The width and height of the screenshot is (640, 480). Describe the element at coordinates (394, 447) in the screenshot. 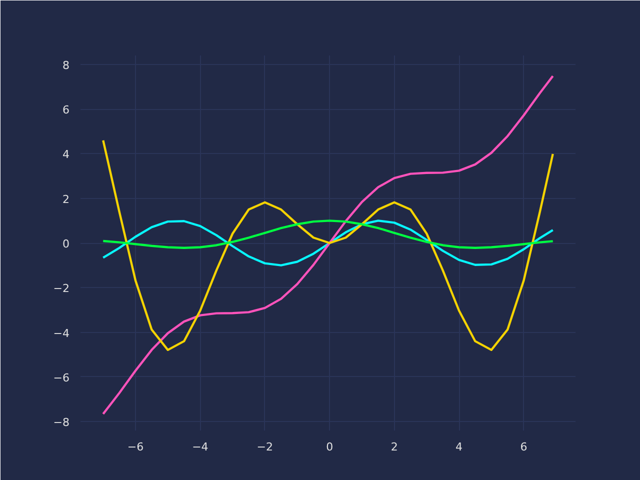

I see `x-tick-label: 2` at that location.